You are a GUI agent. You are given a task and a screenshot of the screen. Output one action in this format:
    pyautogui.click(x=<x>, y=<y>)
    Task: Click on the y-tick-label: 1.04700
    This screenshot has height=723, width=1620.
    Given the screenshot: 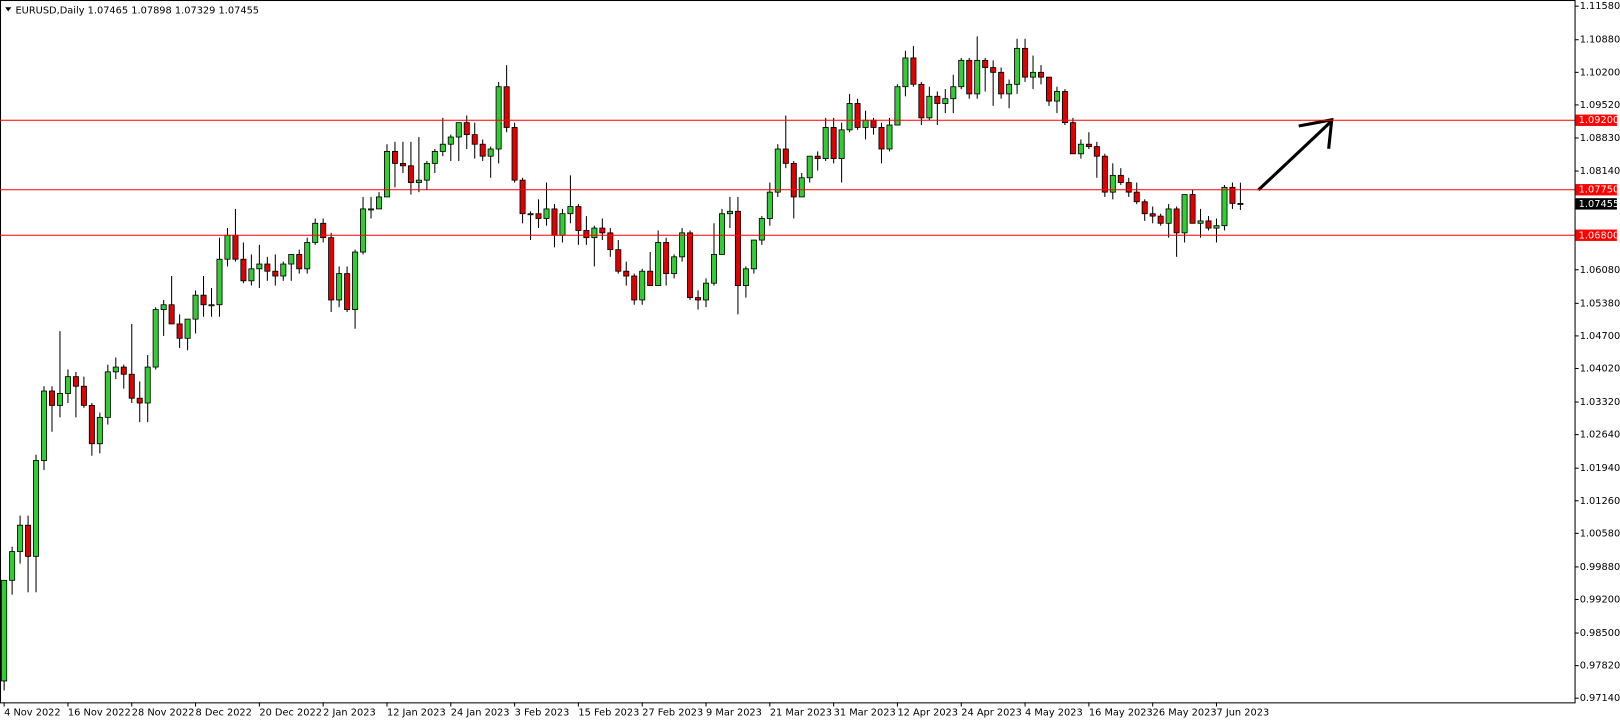 What is the action you would take?
    pyautogui.click(x=1600, y=336)
    